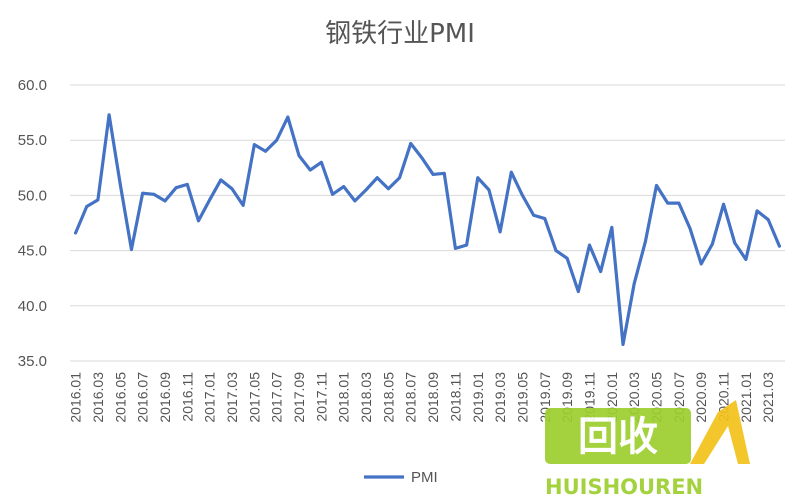  What do you see at coordinates (143, 397) in the screenshot?
I see `x-tick-label: 2016.07` at bounding box center [143, 397].